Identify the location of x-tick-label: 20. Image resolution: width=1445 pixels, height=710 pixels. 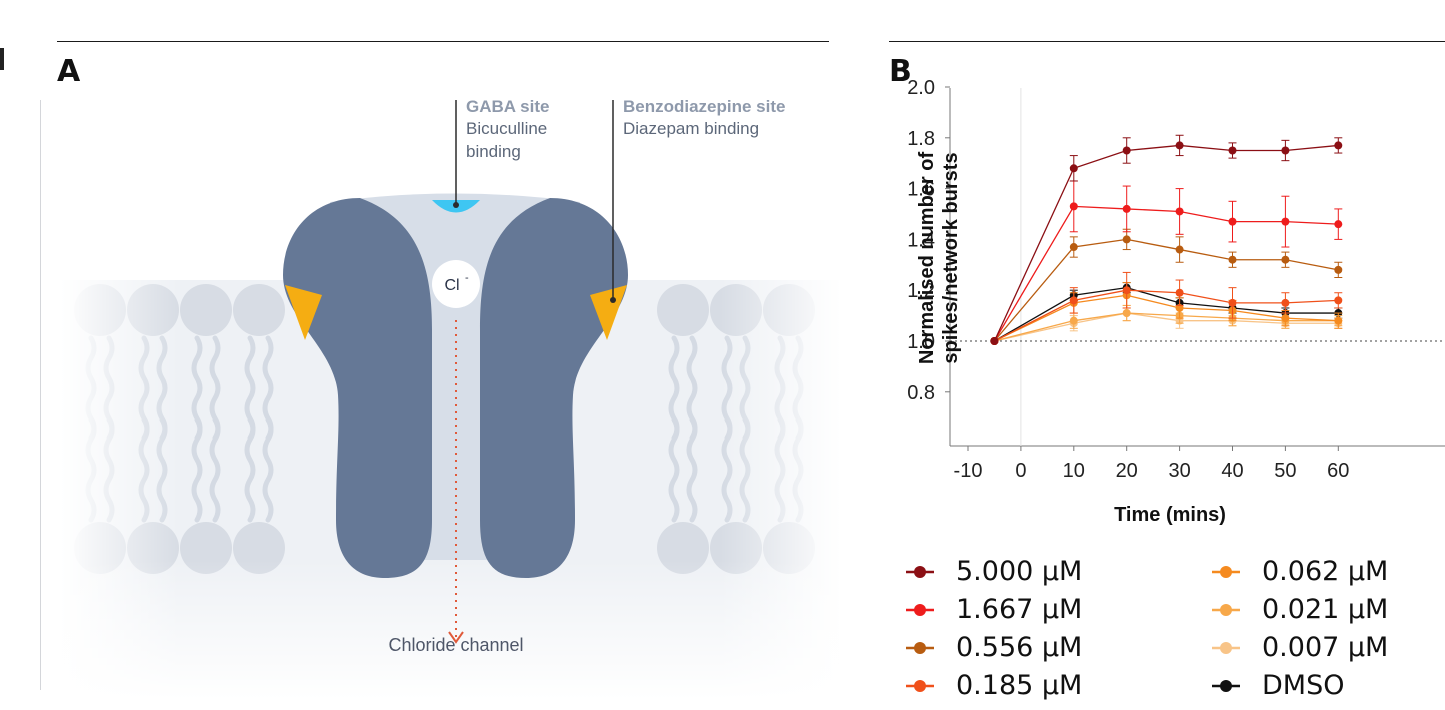
(1127, 471).